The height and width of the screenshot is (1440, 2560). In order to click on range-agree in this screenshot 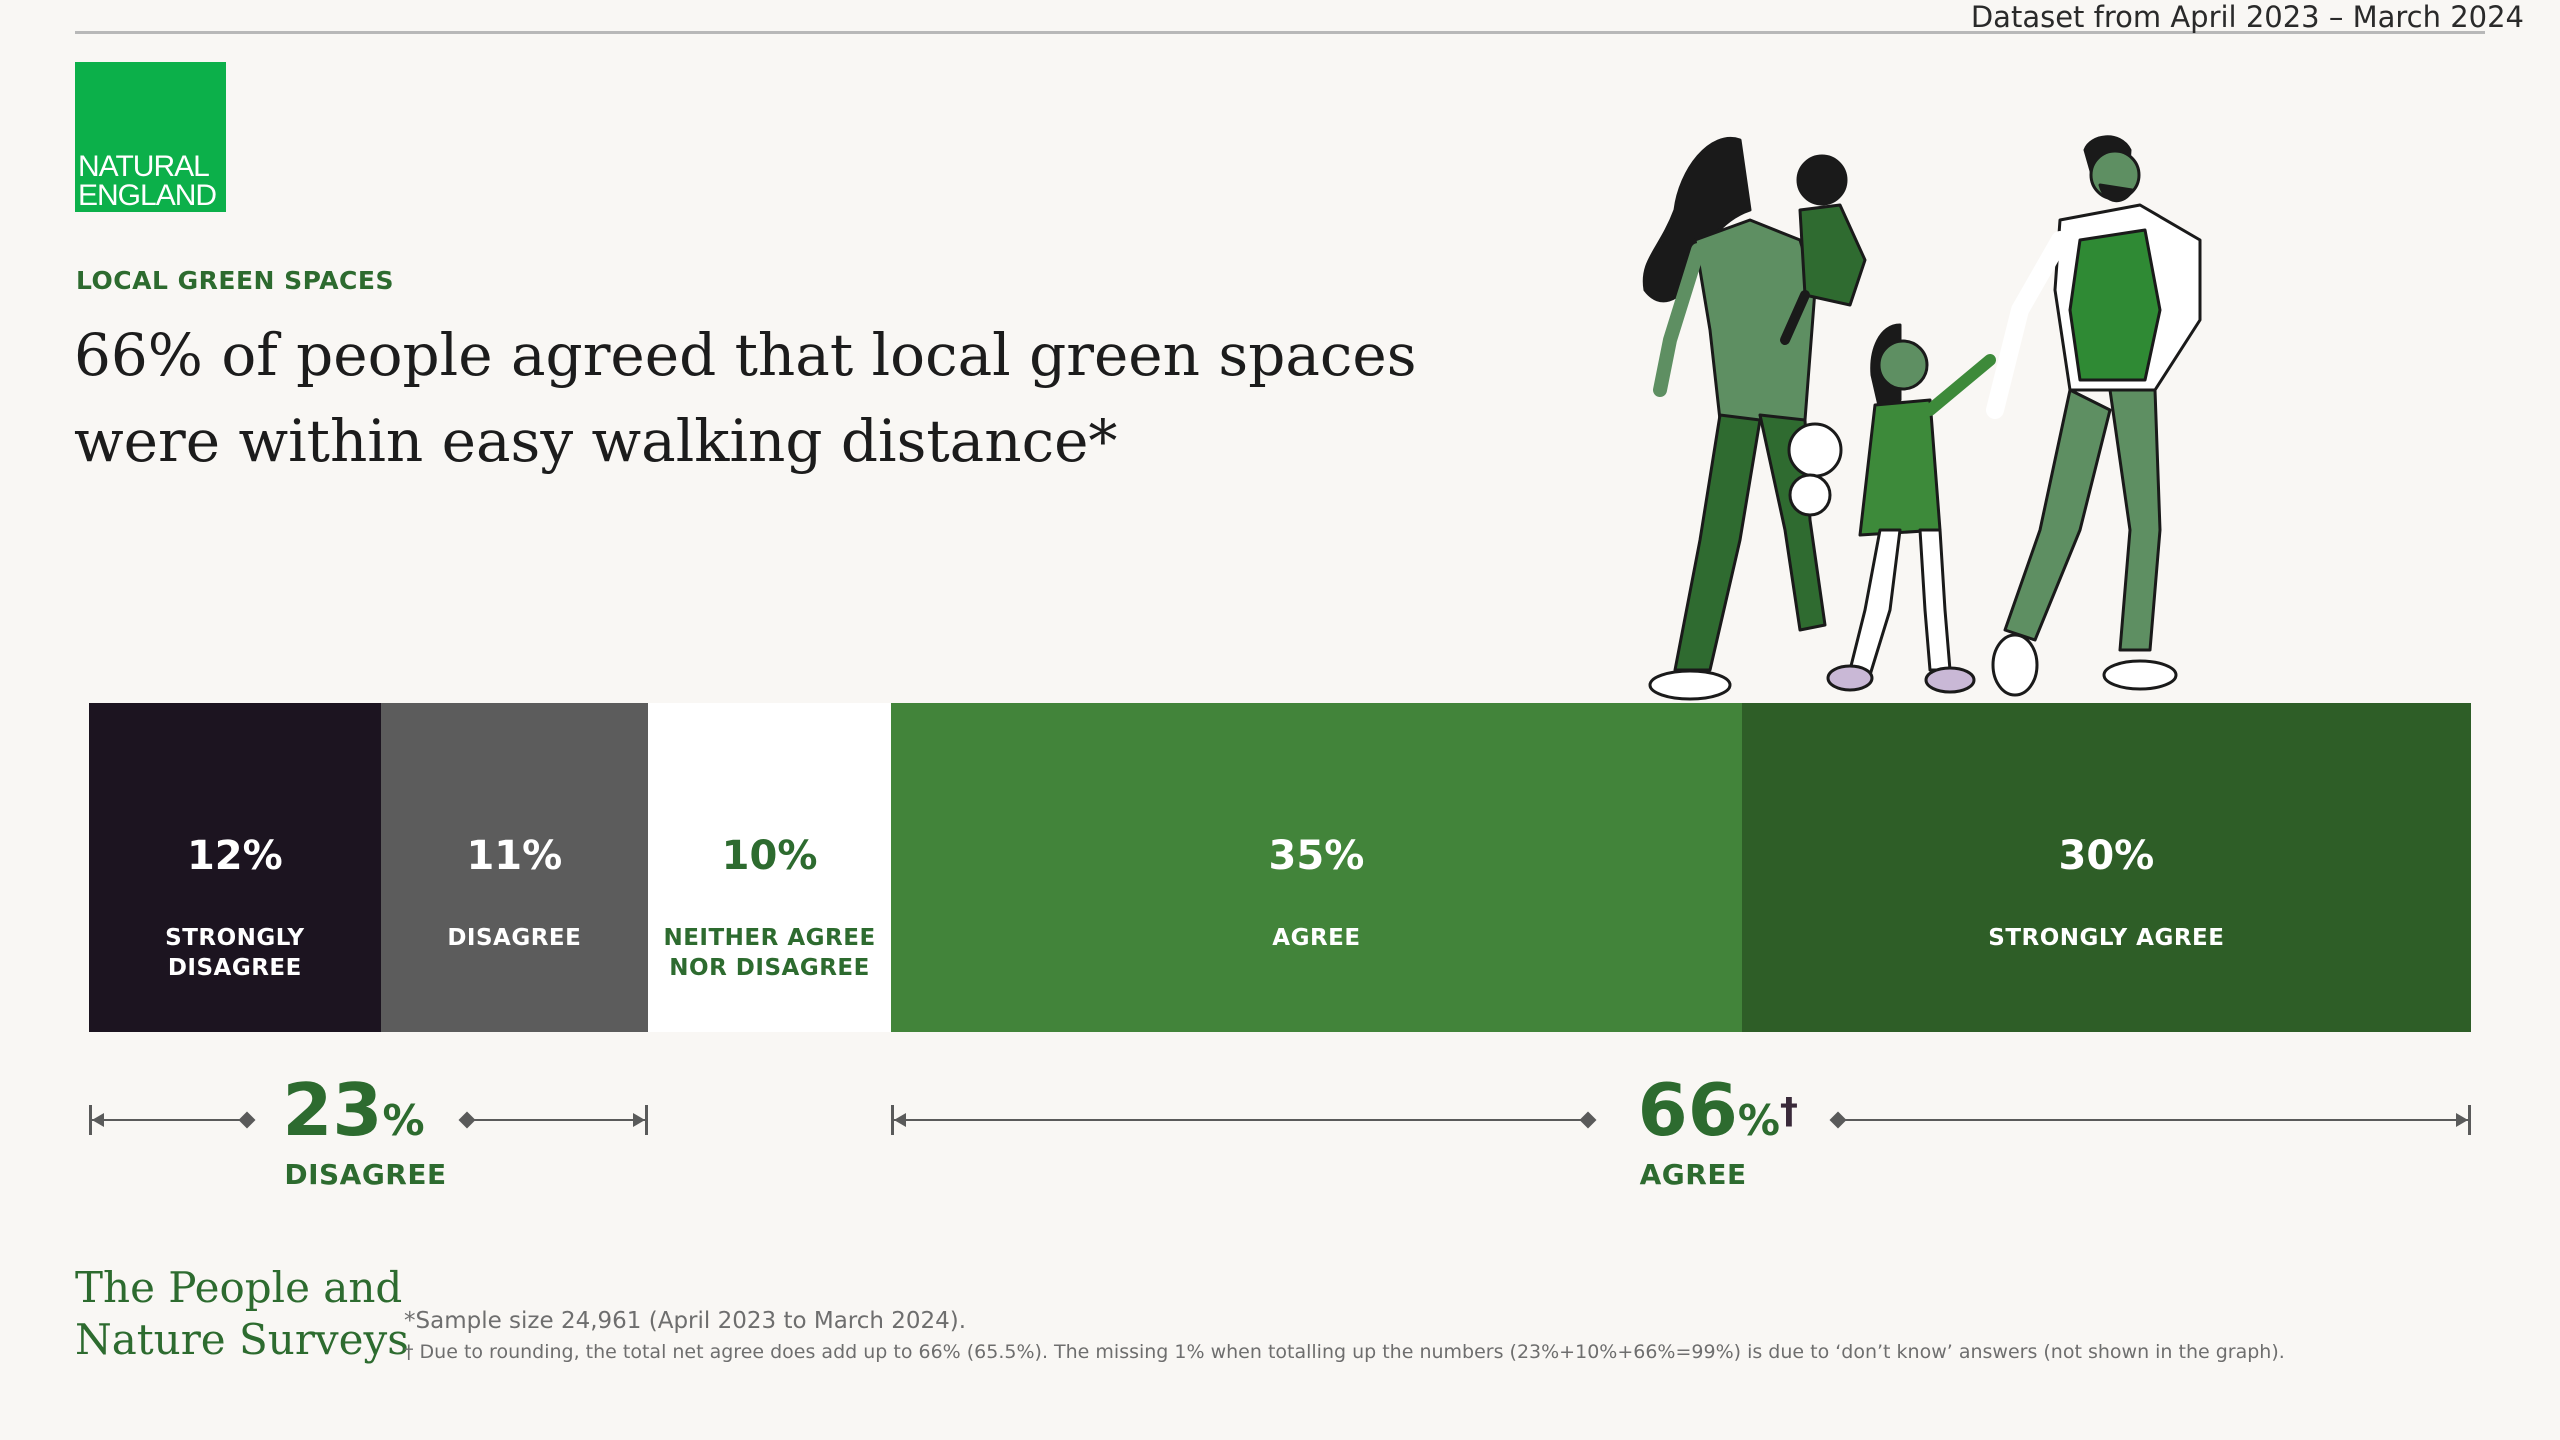, I will do `click(1681, 1120)`.